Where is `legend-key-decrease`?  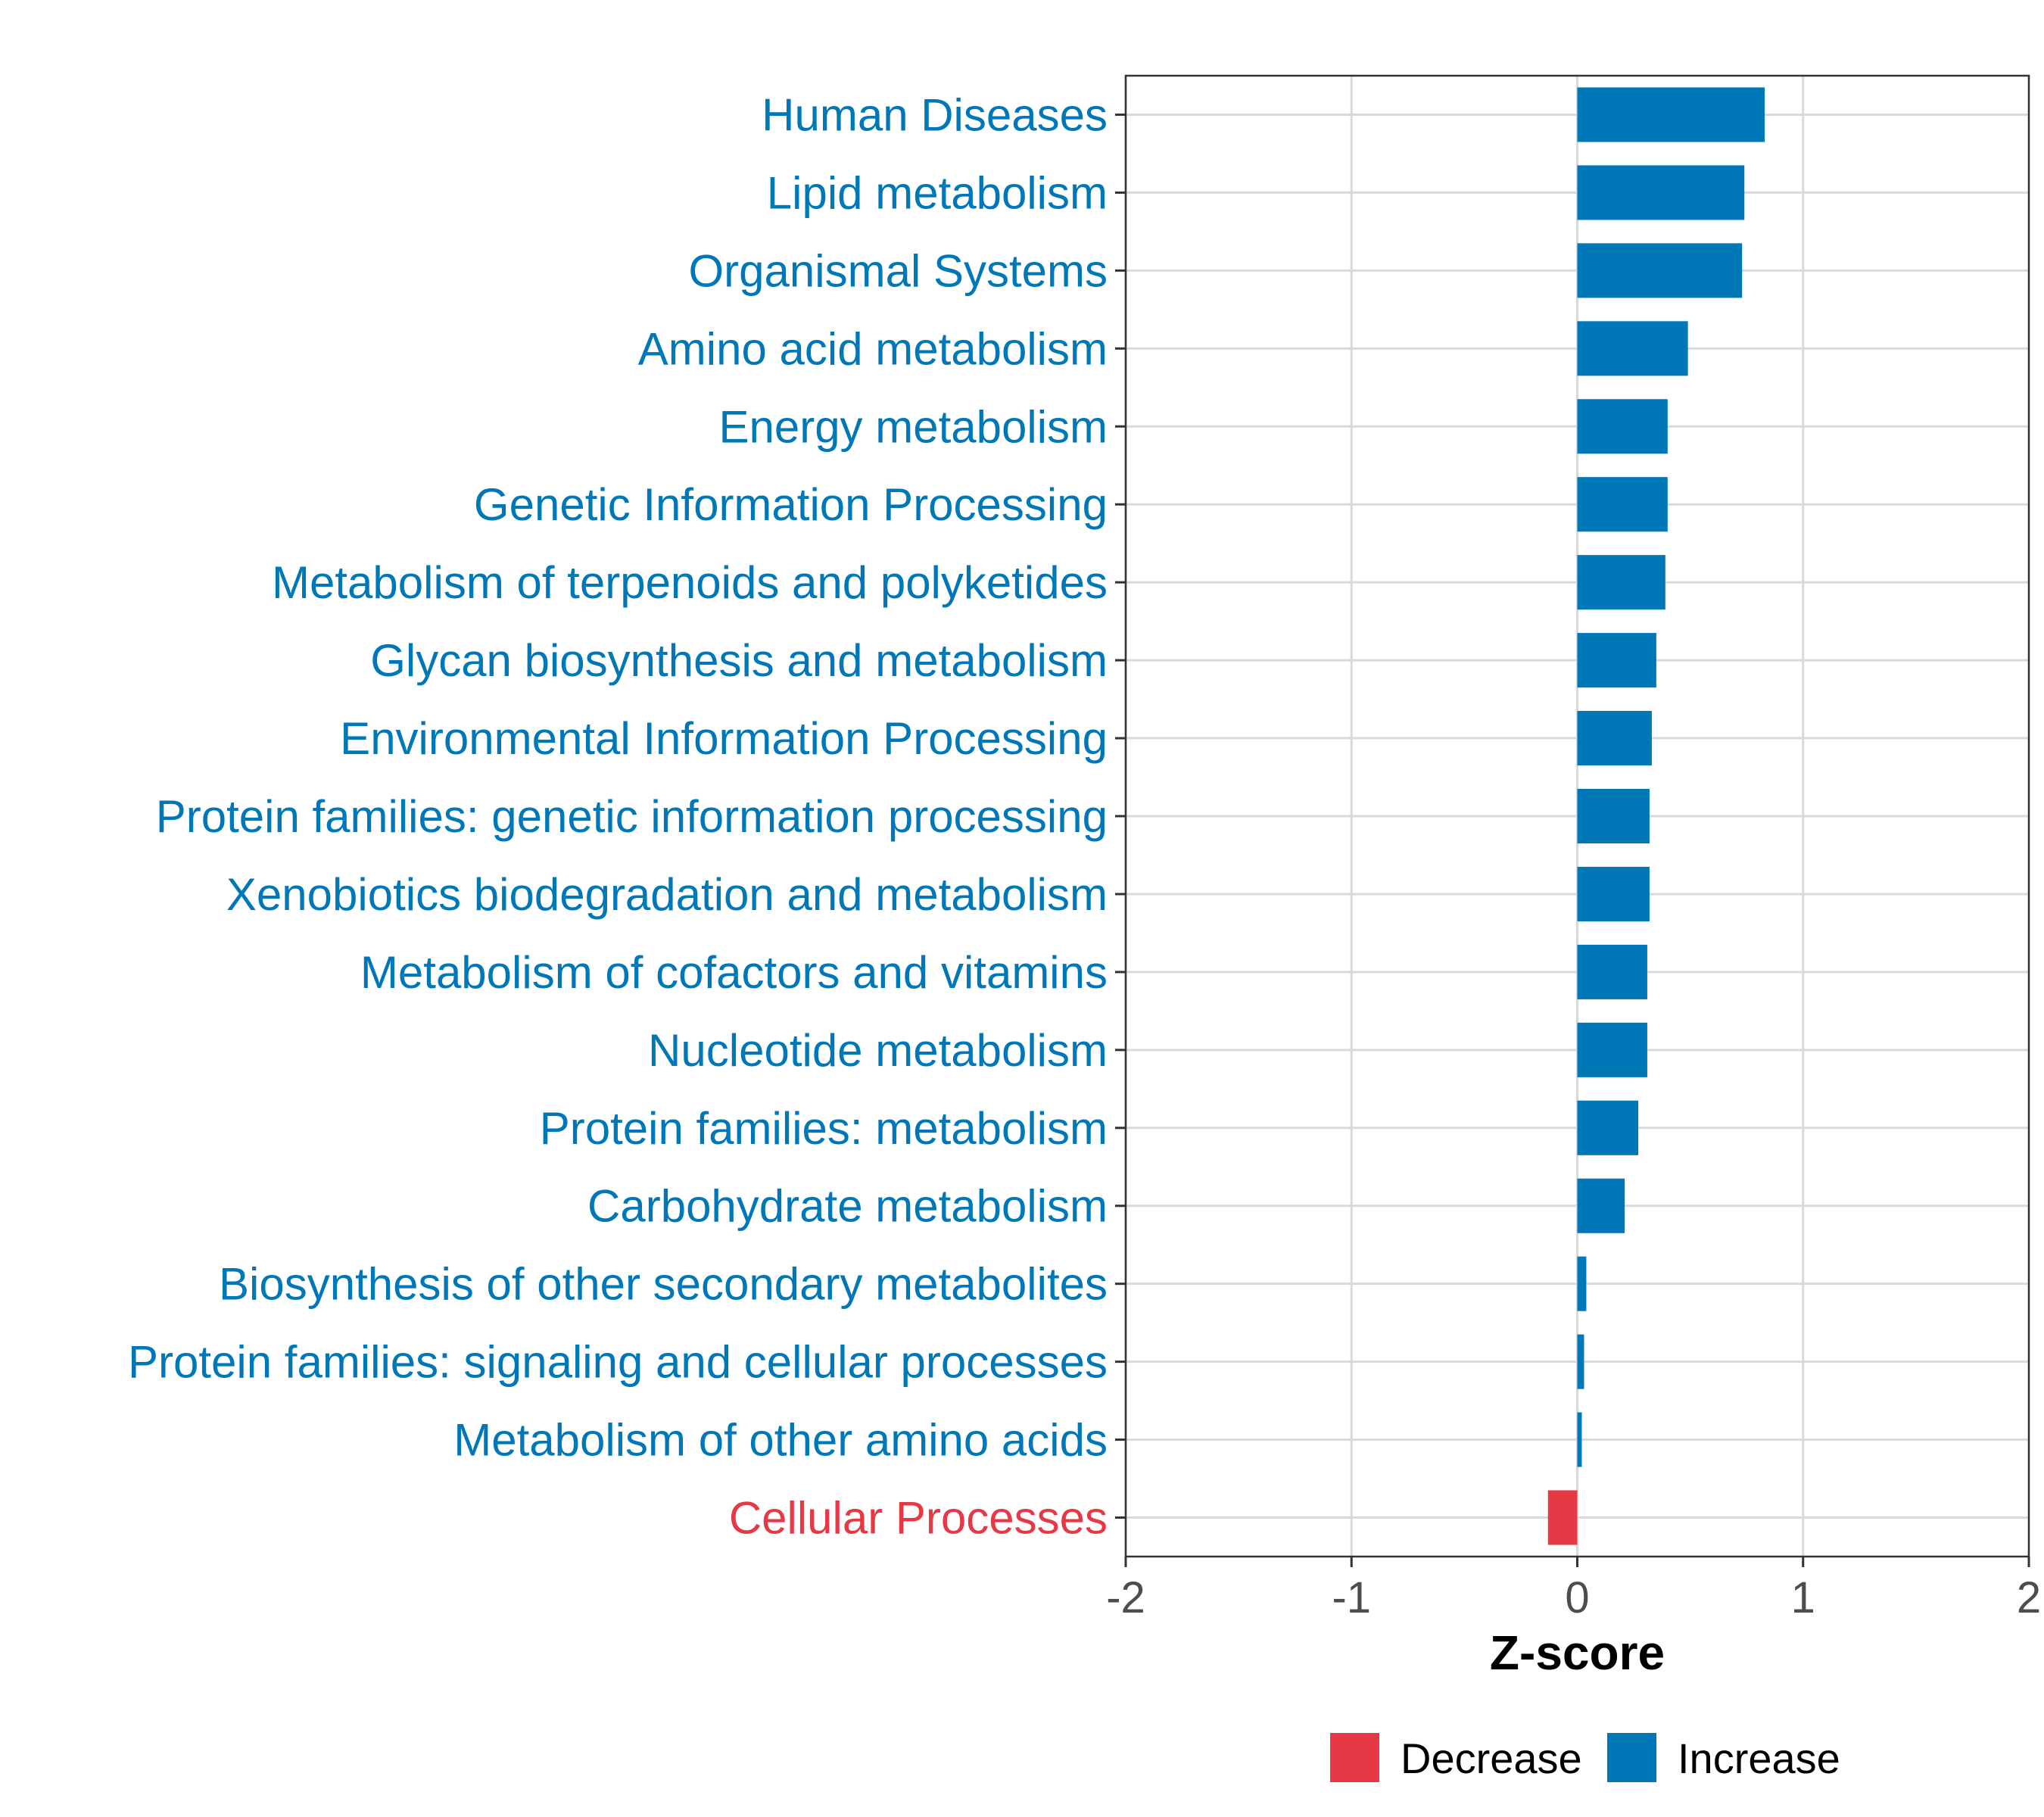 legend-key-decrease is located at coordinates (1354, 1757).